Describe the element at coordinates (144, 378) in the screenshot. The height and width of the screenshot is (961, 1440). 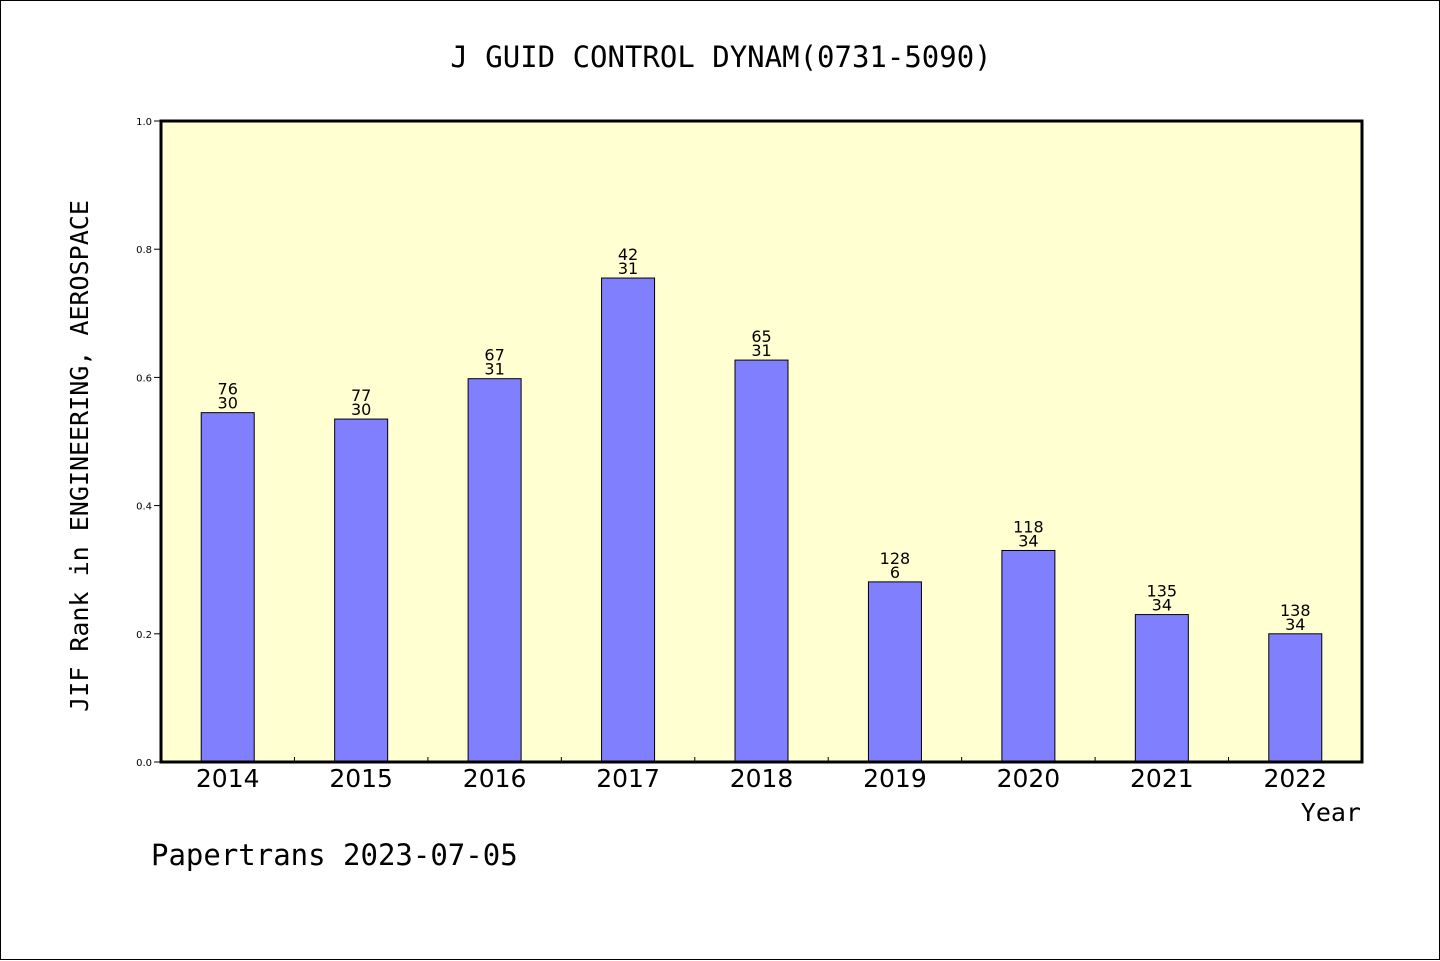
I see `y-tick-label: 0.6` at that location.